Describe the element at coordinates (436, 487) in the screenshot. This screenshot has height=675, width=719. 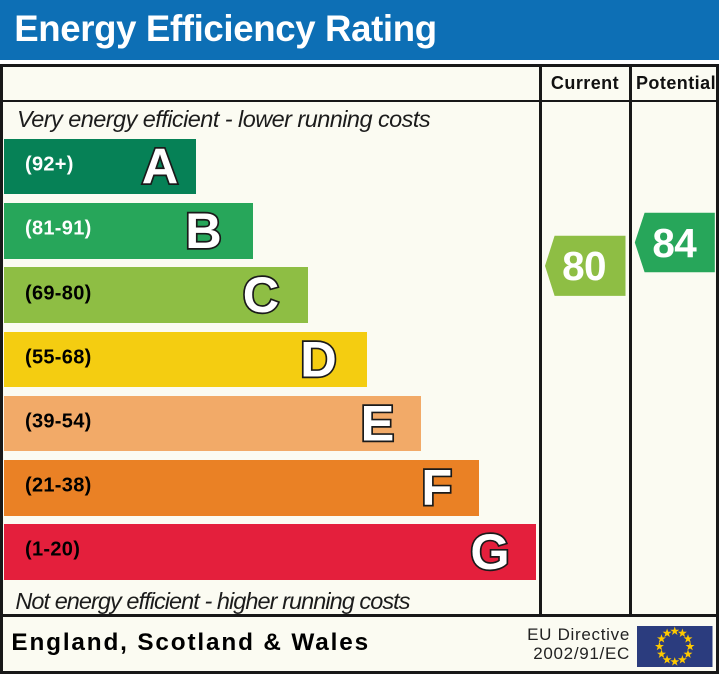
I see `svg-text: F` at that location.